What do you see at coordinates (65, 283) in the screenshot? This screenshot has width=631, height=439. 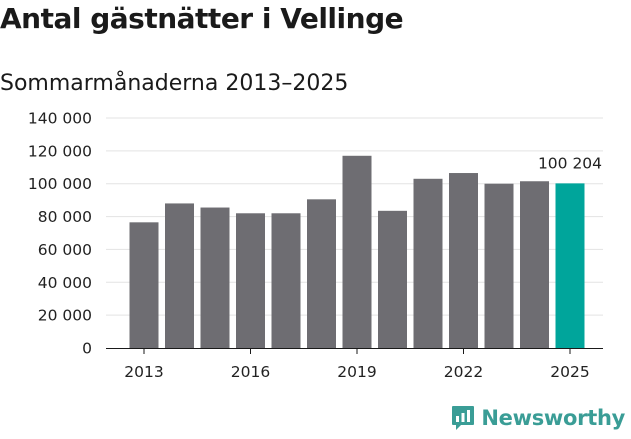 I see `y-tick-label: 40 000` at bounding box center [65, 283].